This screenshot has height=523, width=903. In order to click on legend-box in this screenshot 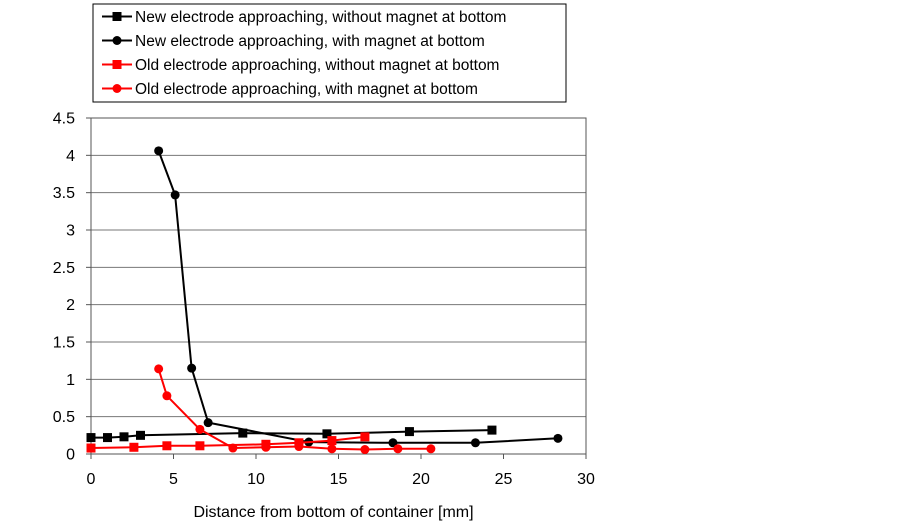, I will do `click(329, 53)`.